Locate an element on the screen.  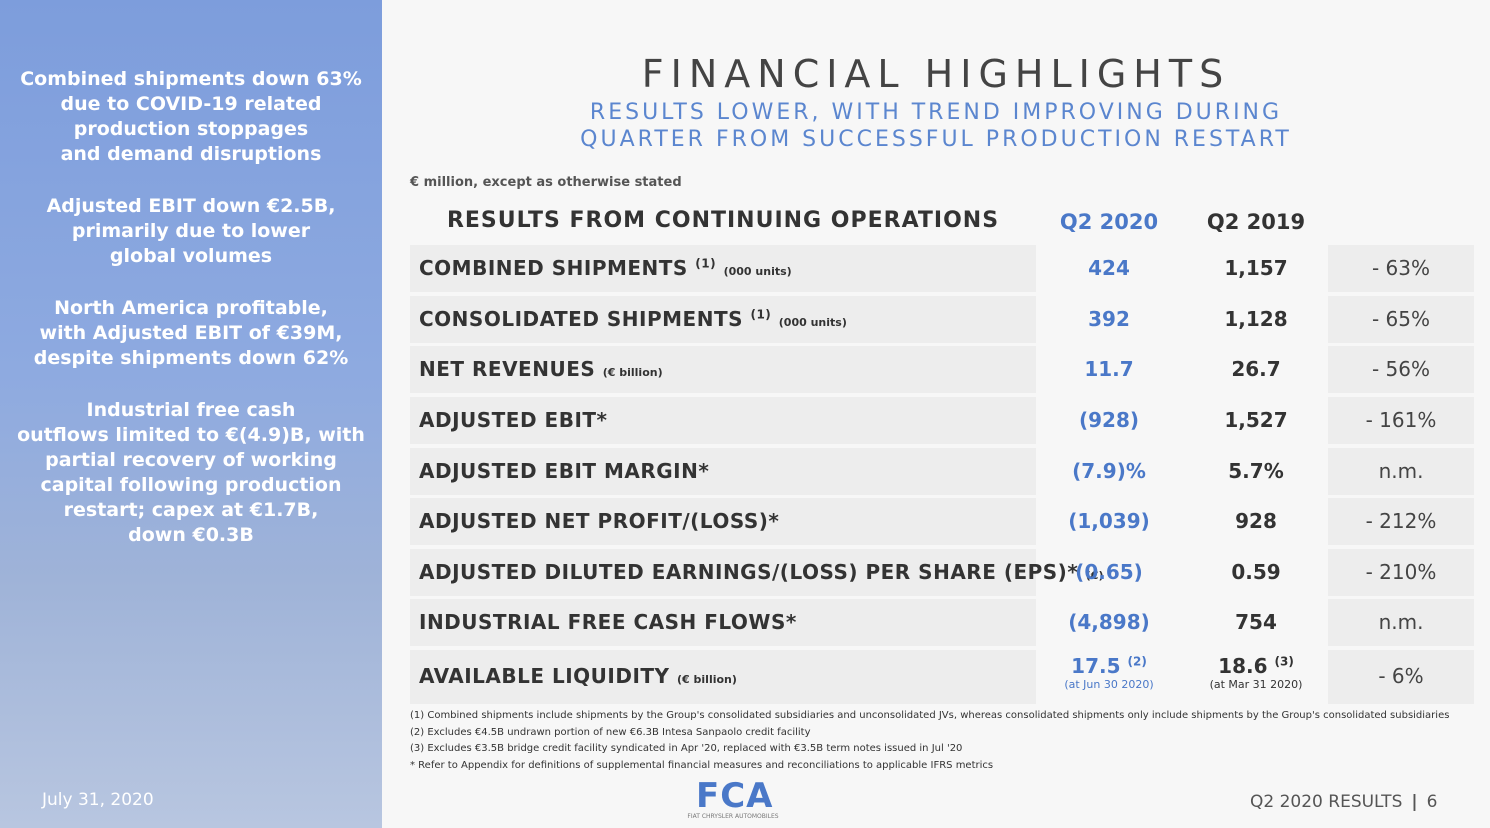
footer-label: Q2 2020 RESULTS is located at coordinates (1326, 802).